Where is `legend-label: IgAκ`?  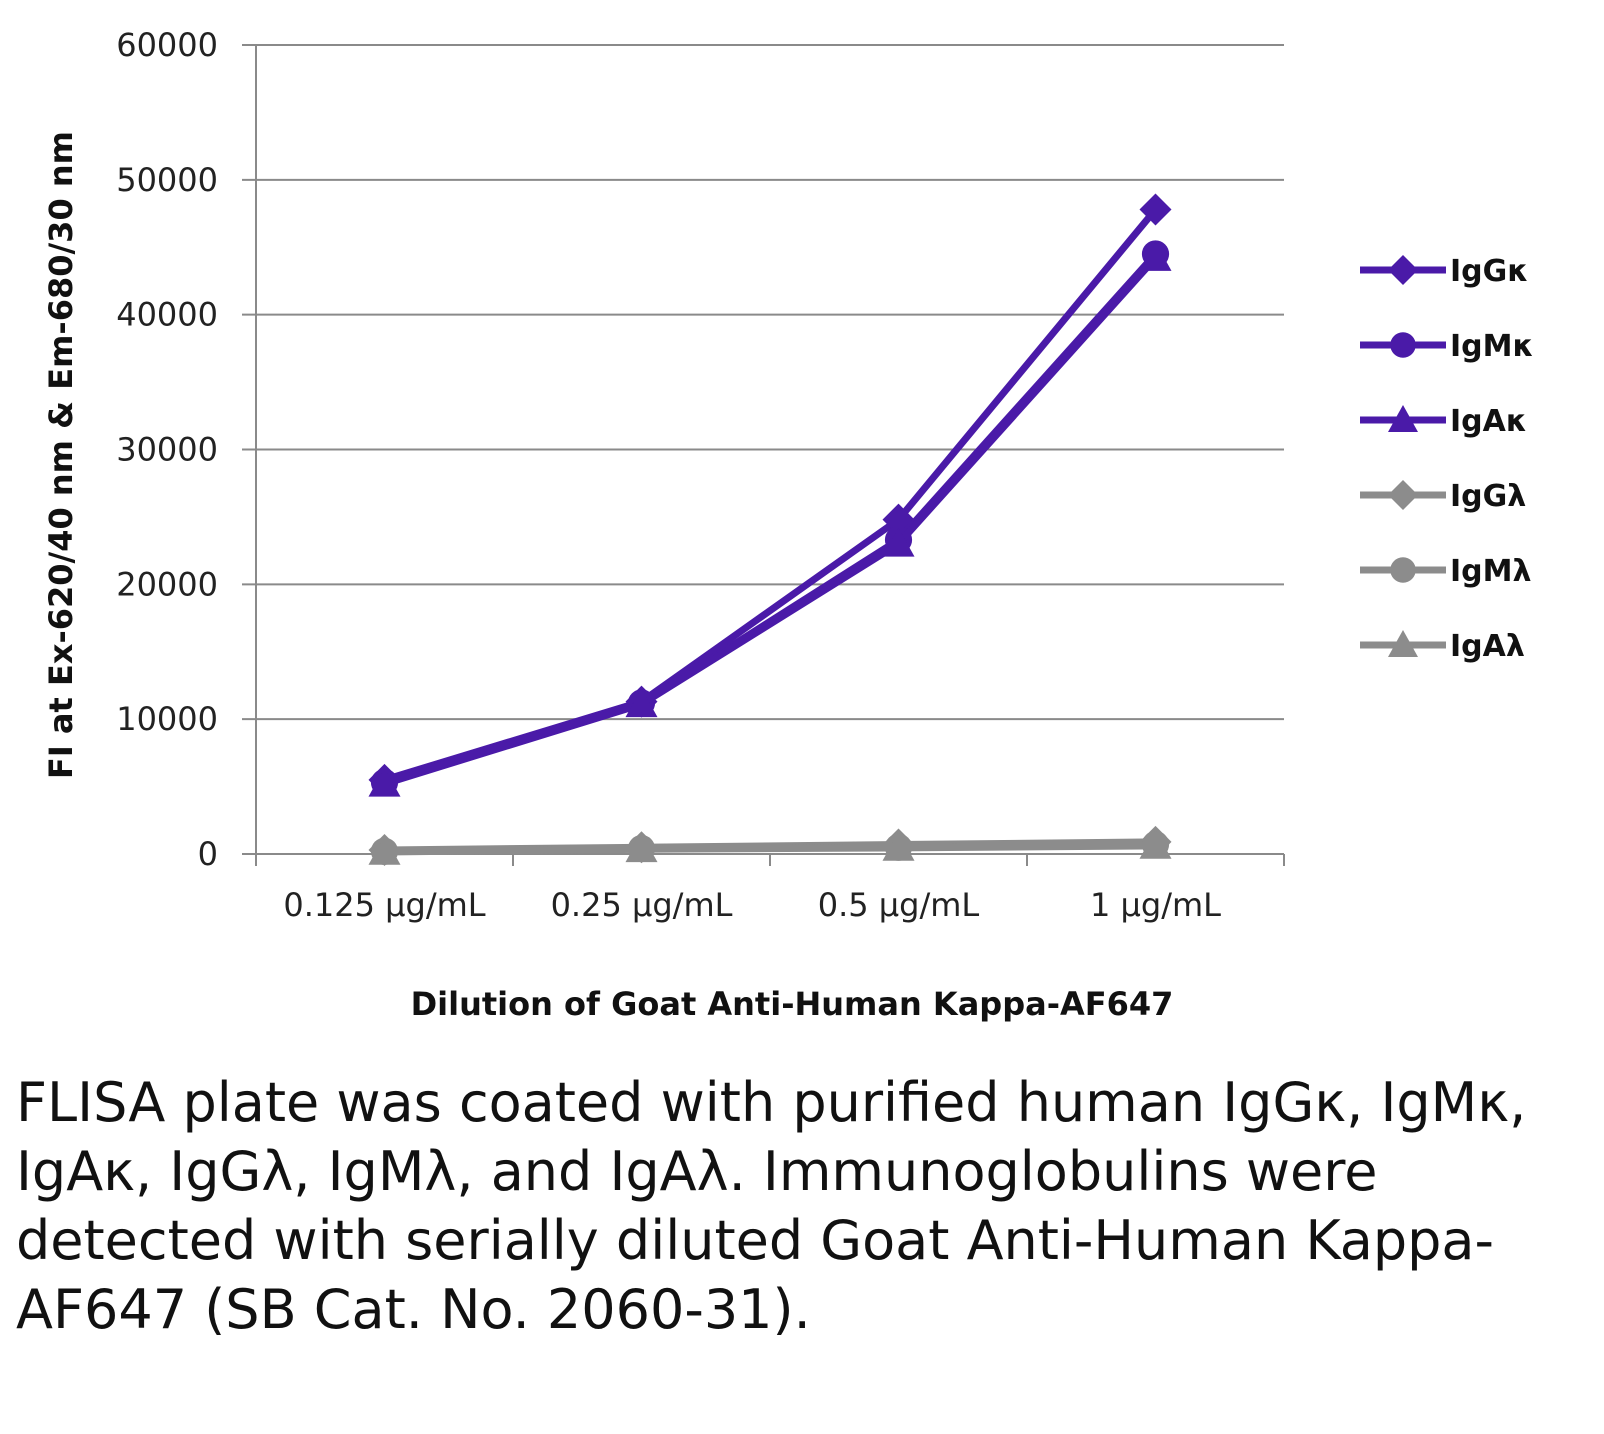 legend-label: IgAκ is located at coordinates (1488, 421).